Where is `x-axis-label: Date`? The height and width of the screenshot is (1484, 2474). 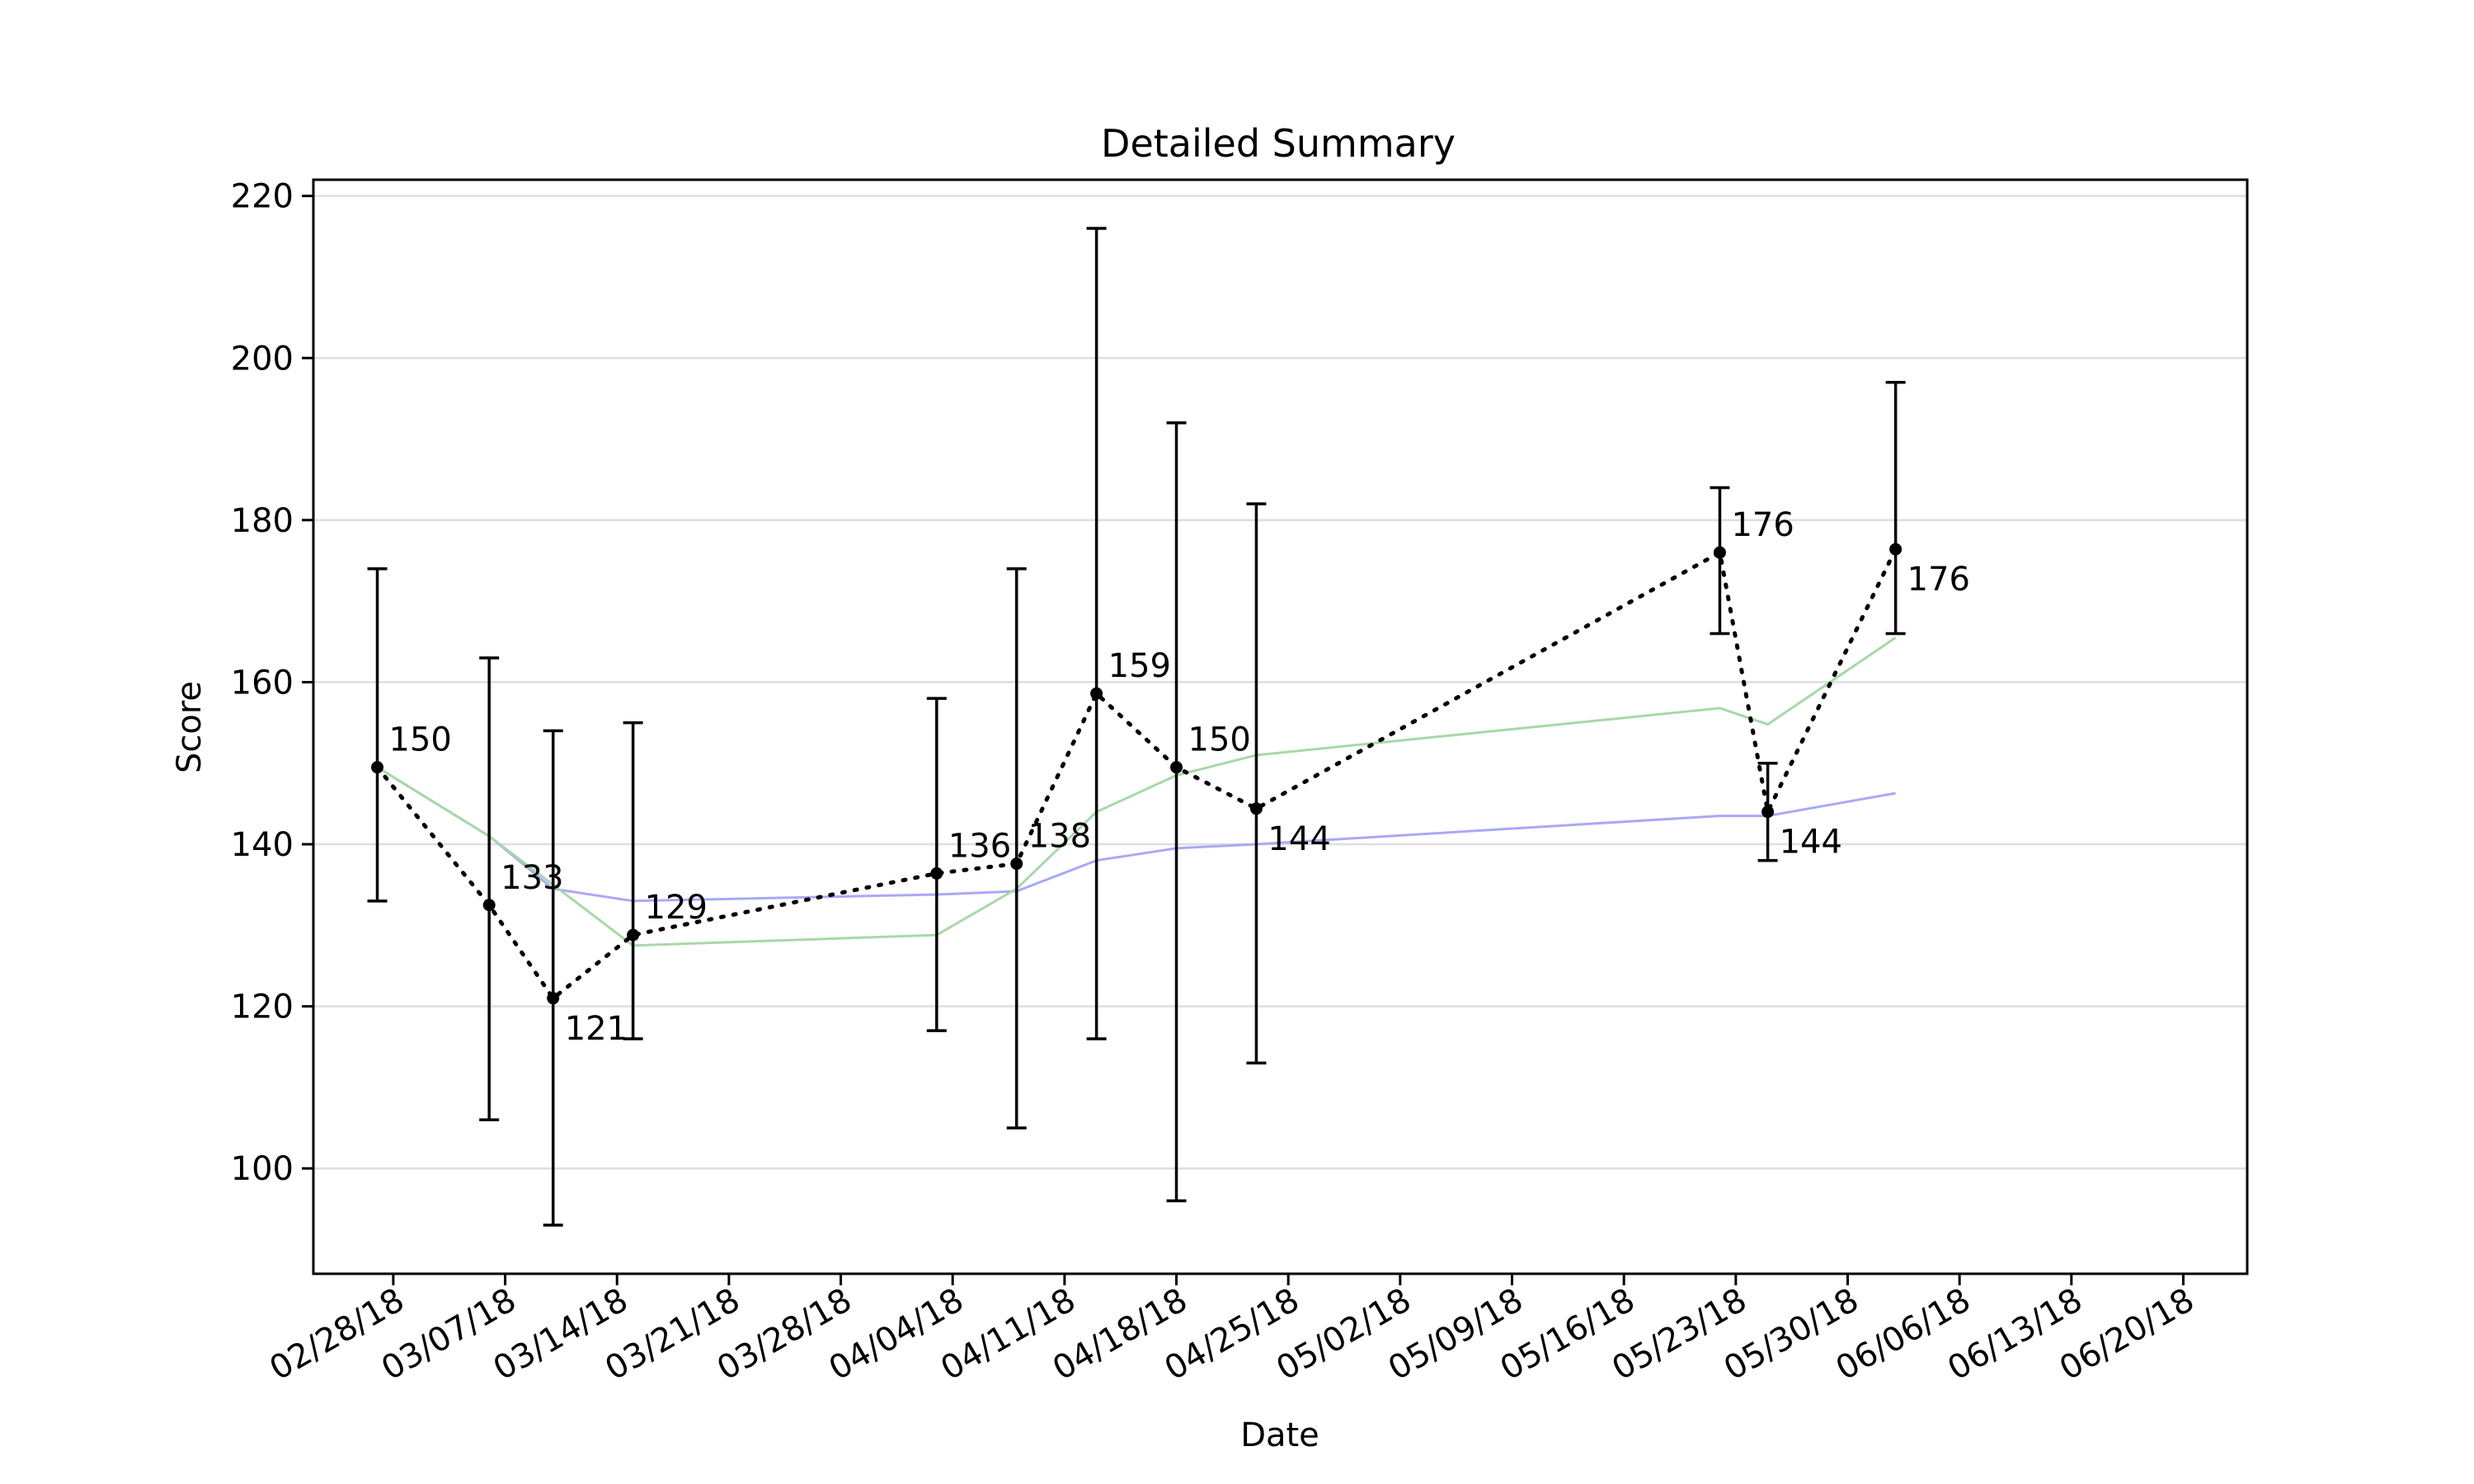 x-axis-label: Date is located at coordinates (1279, 1435).